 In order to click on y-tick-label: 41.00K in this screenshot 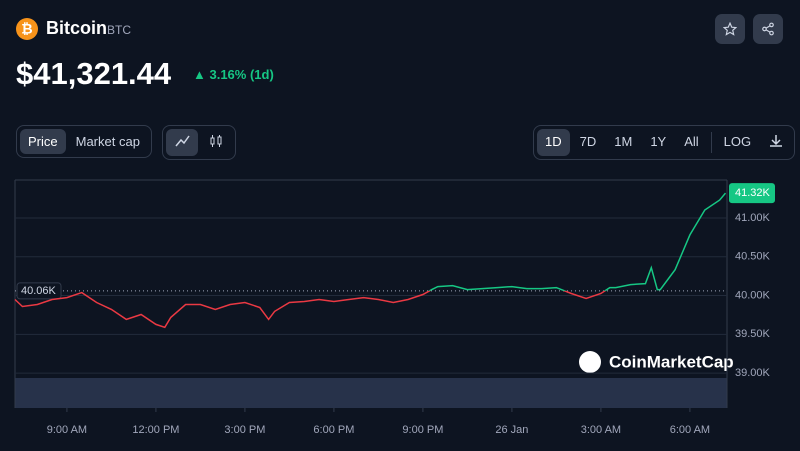, I will do `click(753, 218)`.